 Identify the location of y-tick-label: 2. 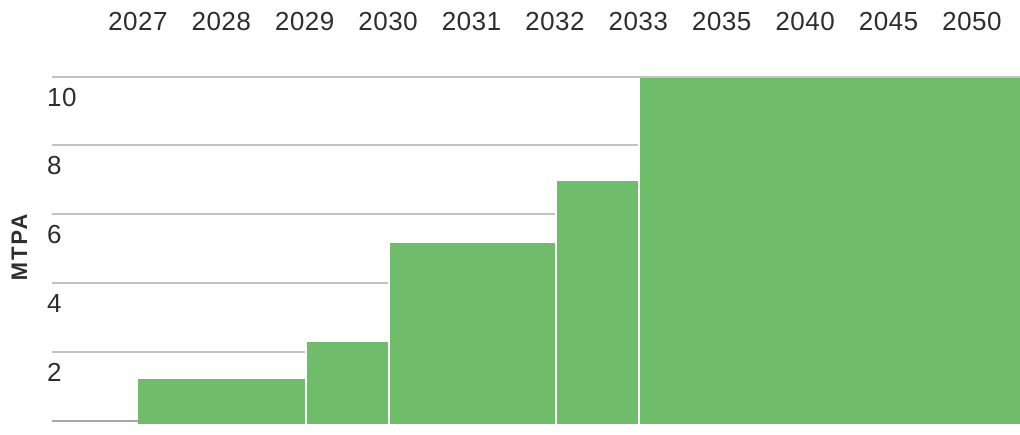
(54, 372).